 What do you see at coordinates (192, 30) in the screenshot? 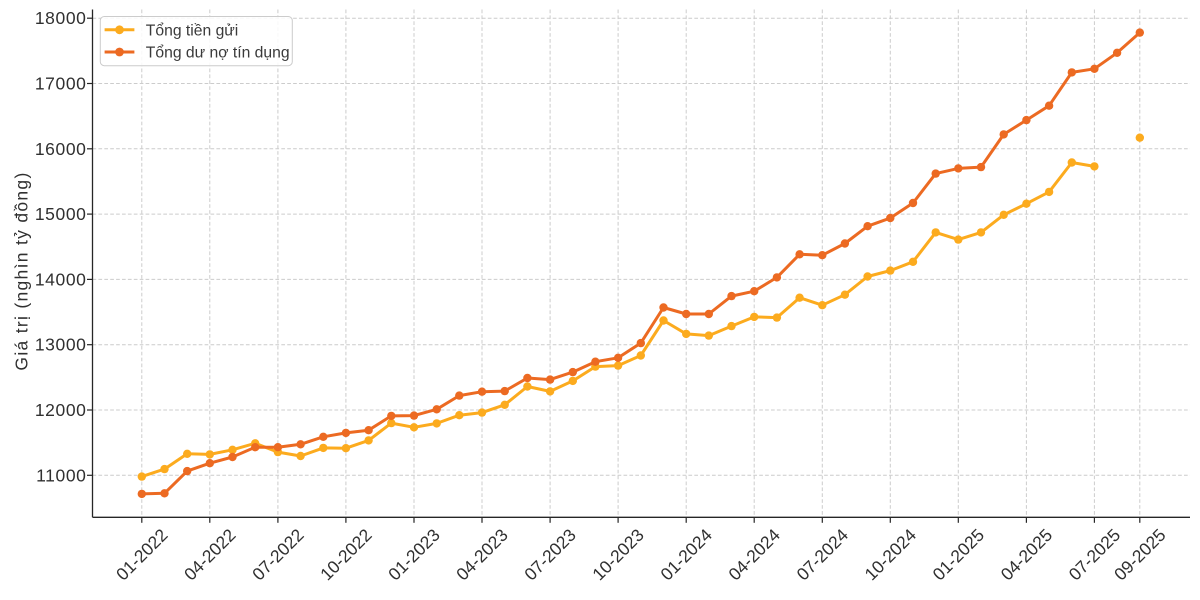
I see `svg-text: Tổng tiền gửi` at bounding box center [192, 30].